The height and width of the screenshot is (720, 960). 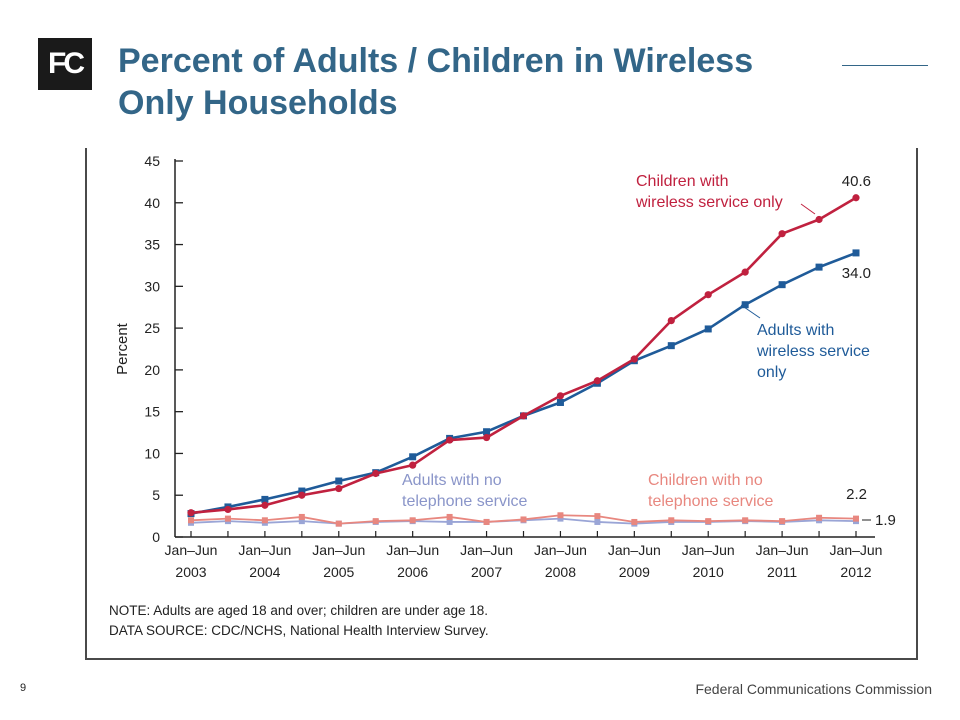 I want to click on series-label-3: Adults with no, so click(x=452, y=480).